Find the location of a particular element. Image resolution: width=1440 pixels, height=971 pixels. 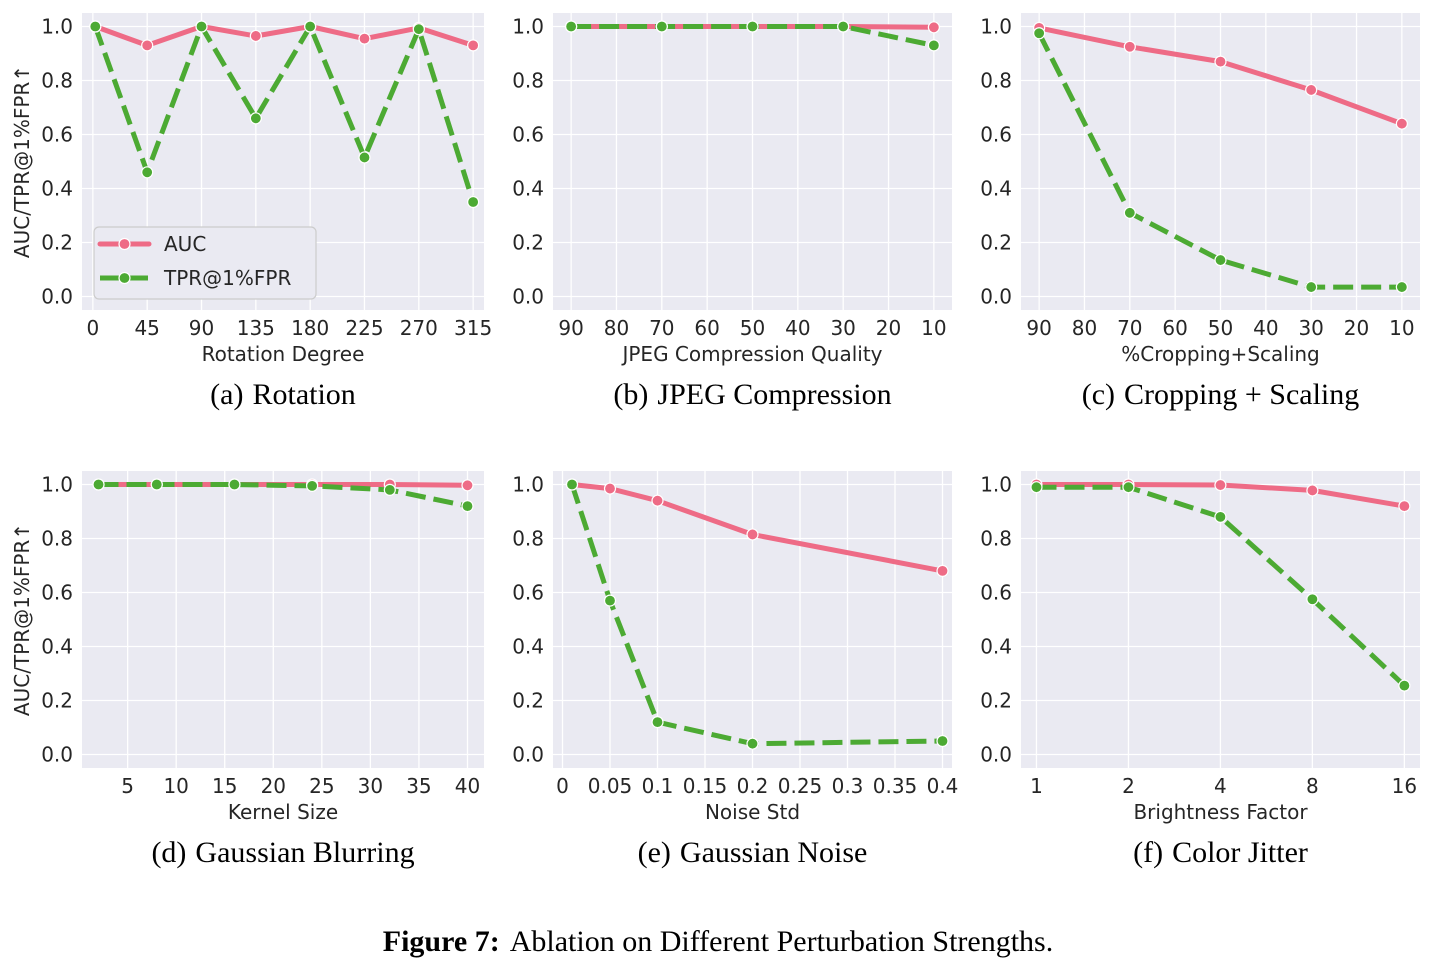

x-tick-label: 2 is located at coordinates (1128, 786).